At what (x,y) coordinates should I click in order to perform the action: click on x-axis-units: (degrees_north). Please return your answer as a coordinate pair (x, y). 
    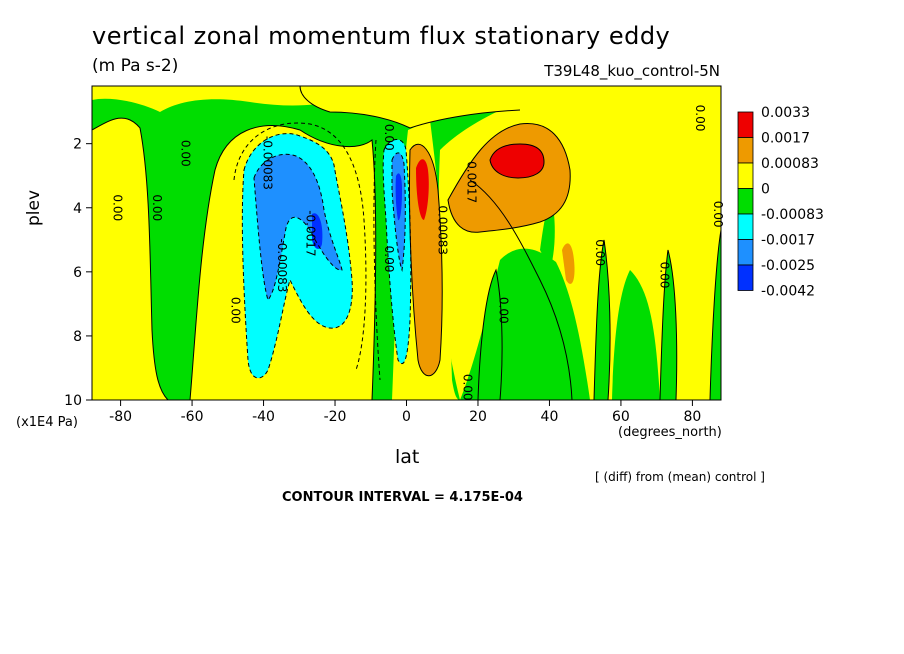
    Looking at the image, I should click on (670, 432).